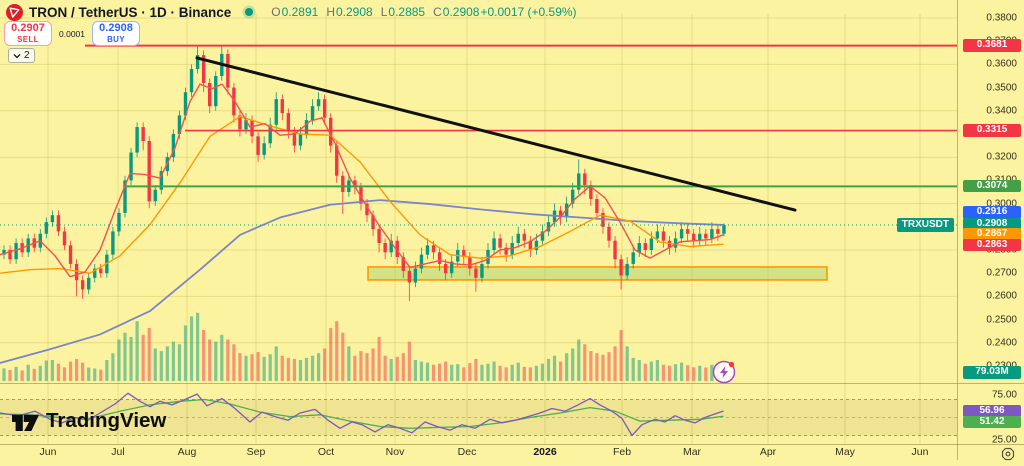 The image size is (1024, 466). Describe the element at coordinates (384, 12) in the screenshot. I see `ohlc-low-label: L` at that location.